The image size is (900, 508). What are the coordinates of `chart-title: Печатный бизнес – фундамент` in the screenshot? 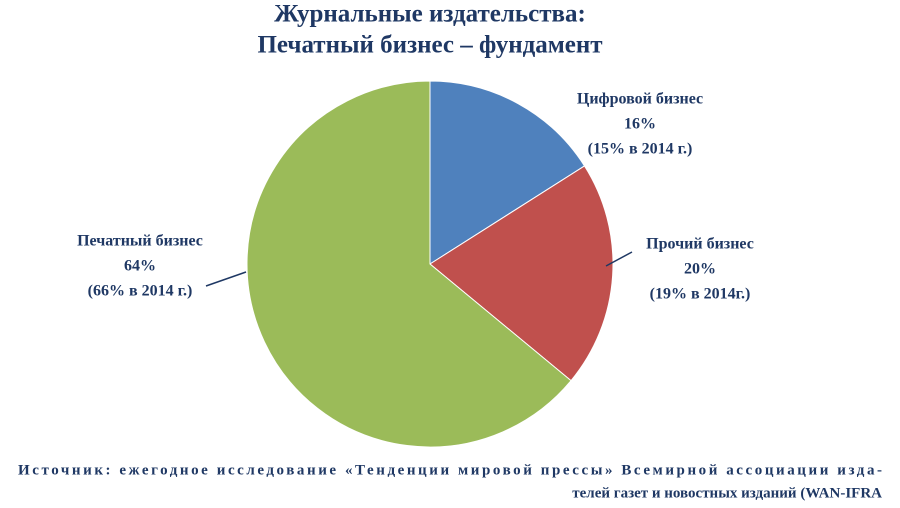 It's located at (429, 45).